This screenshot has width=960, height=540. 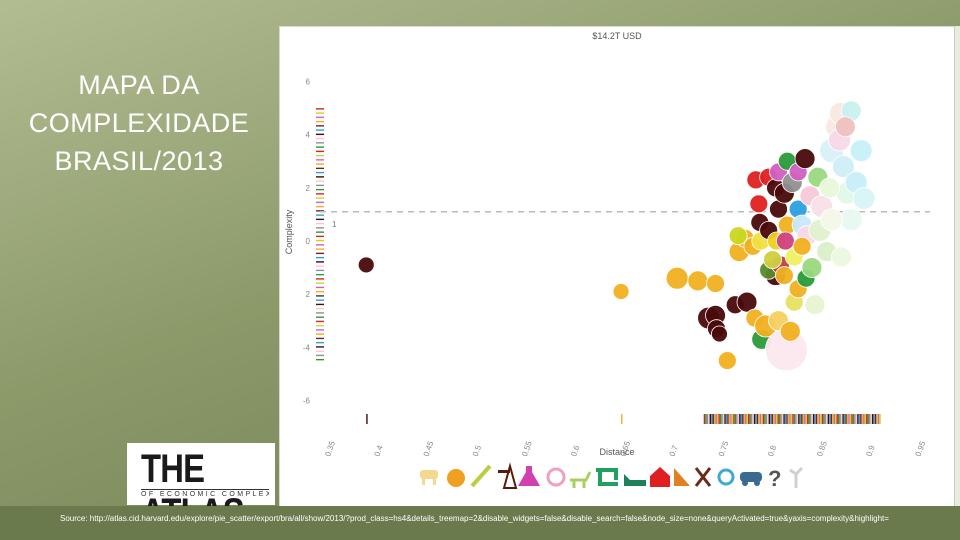 What do you see at coordinates (751, 479) in the screenshot?
I see `car-icon` at bounding box center [751, 479].